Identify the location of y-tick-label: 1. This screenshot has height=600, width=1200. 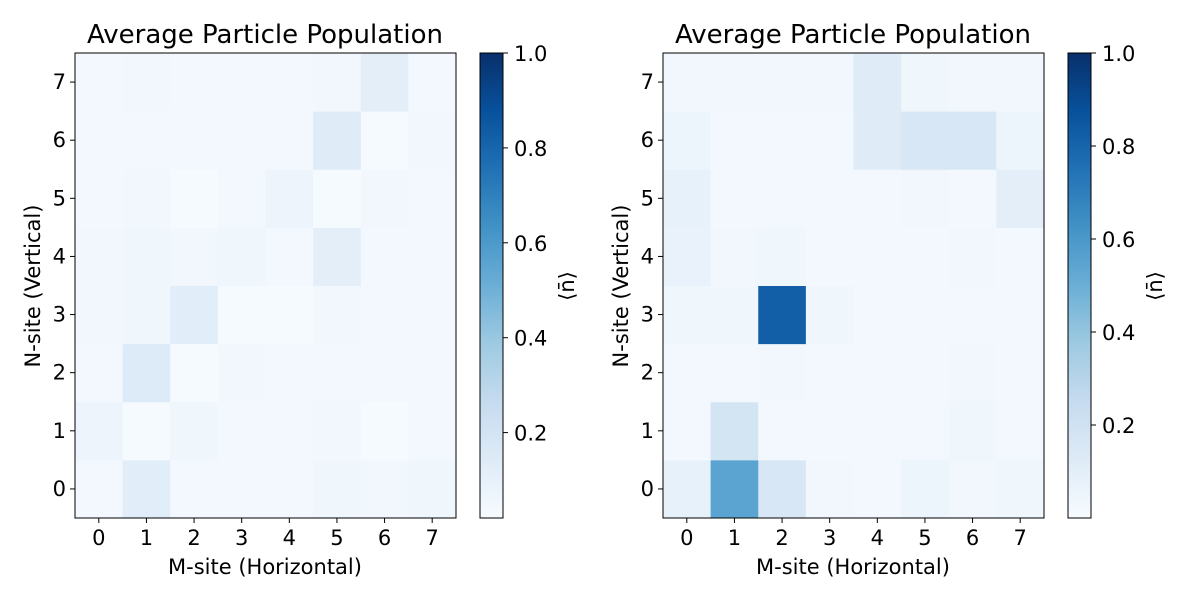
(647, 431).